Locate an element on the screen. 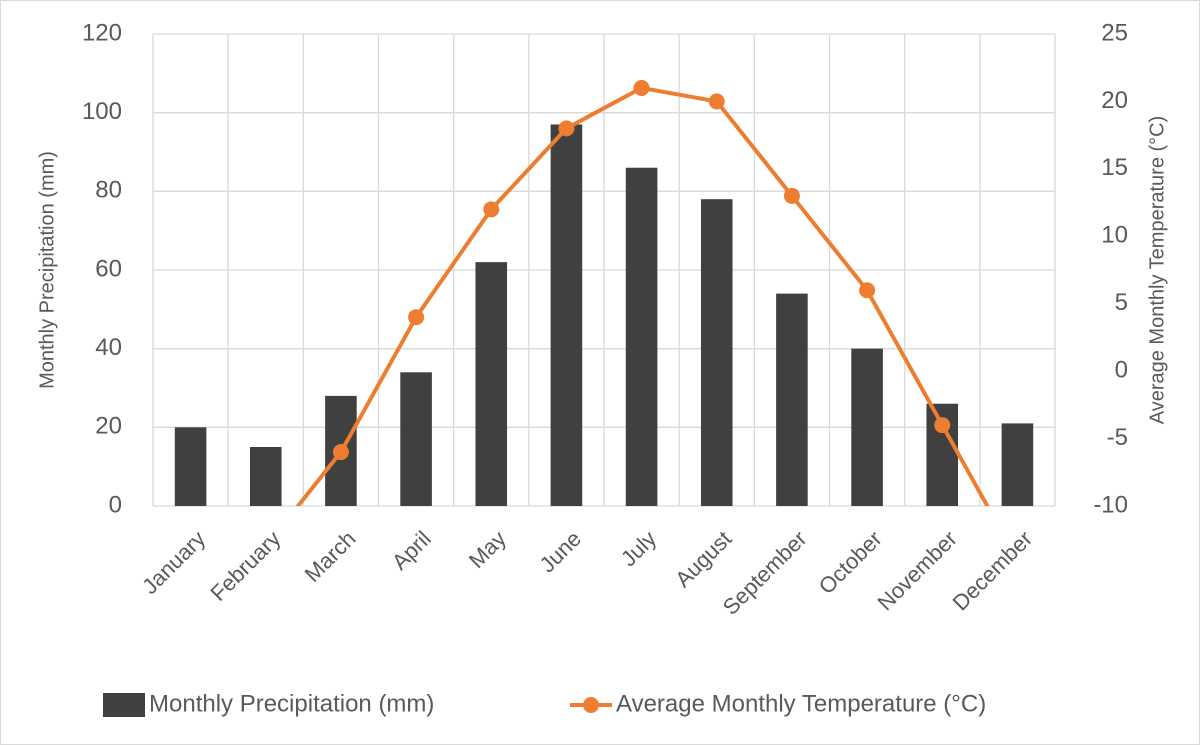  legend-label: Monthly Precipitation (mm) is located at coordinates (291, 703).